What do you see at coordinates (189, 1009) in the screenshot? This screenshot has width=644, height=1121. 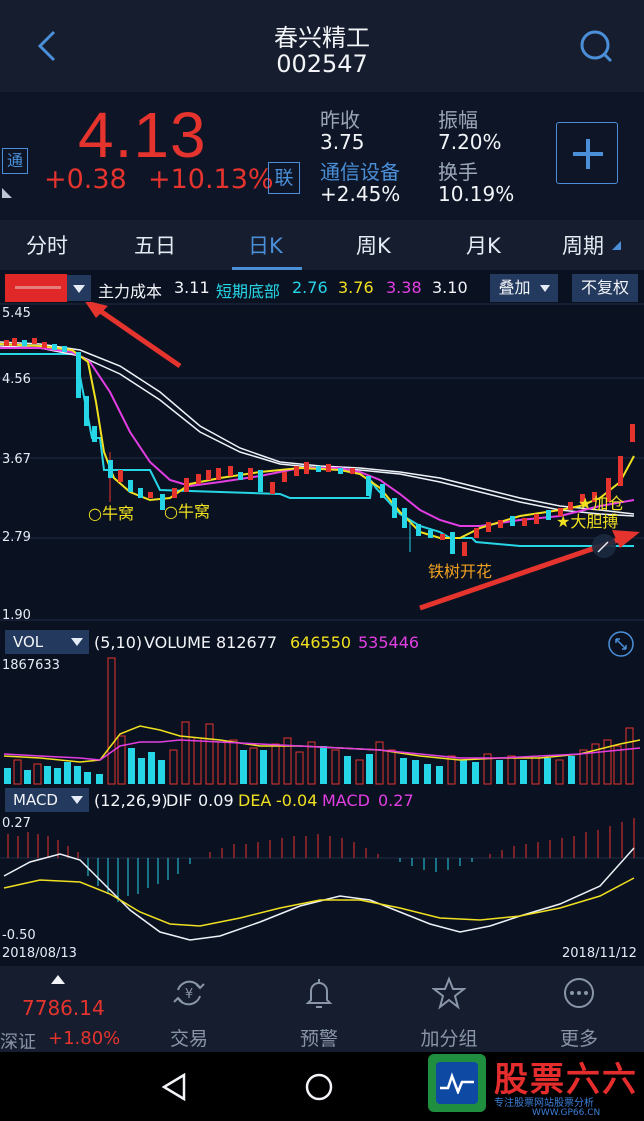 I see `nav-trade: ¥ 交易` at bounding box center [189, 1009].